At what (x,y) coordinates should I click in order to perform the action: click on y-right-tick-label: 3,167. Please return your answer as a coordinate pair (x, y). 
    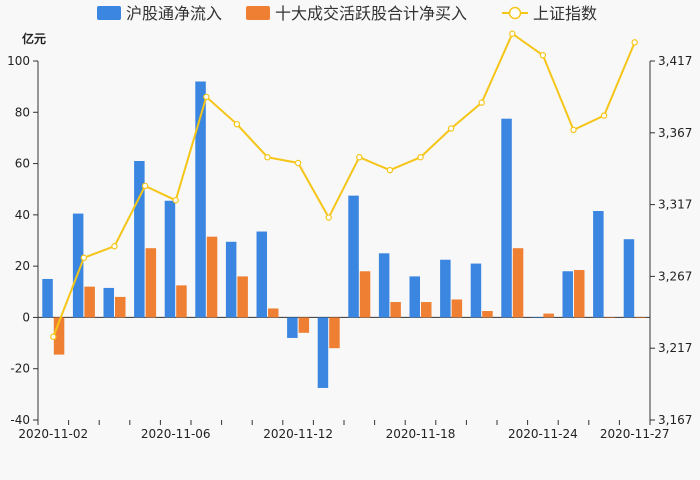
    Looking at the image, I should click on (675, 420).